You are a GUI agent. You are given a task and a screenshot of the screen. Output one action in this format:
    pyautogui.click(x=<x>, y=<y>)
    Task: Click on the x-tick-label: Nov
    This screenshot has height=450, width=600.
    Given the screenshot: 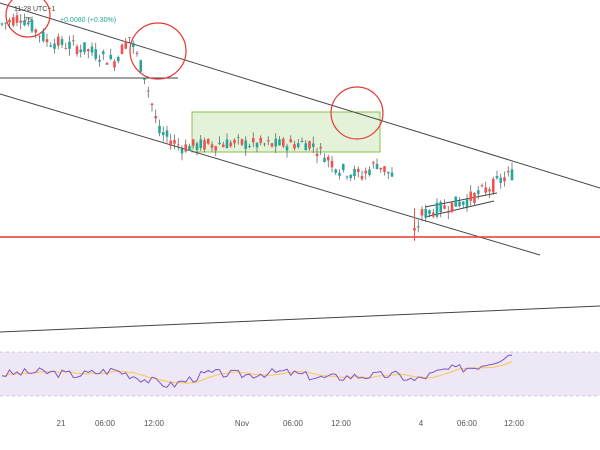 What is the action you would take?
    pyautogui.click(x=242, y=423)
    